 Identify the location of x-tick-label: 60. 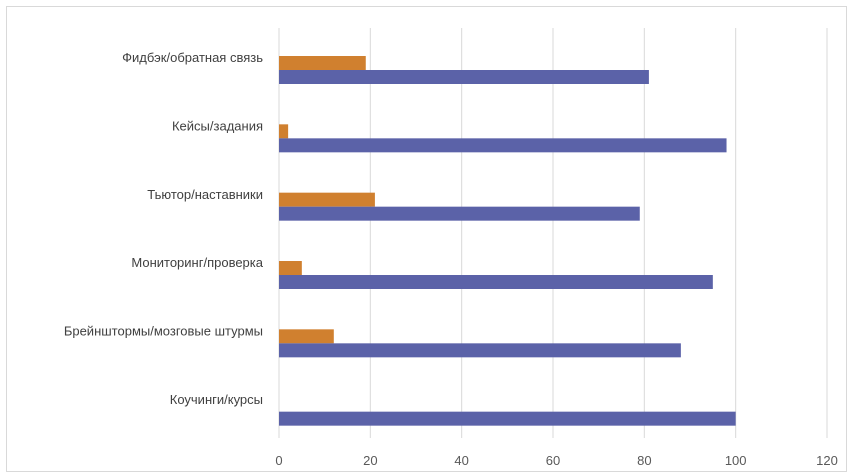
(553, 460).